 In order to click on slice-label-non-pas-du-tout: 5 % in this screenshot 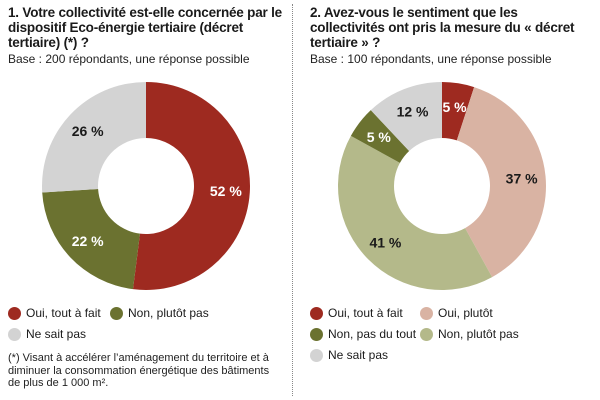, I will do `click(379, 137)`.